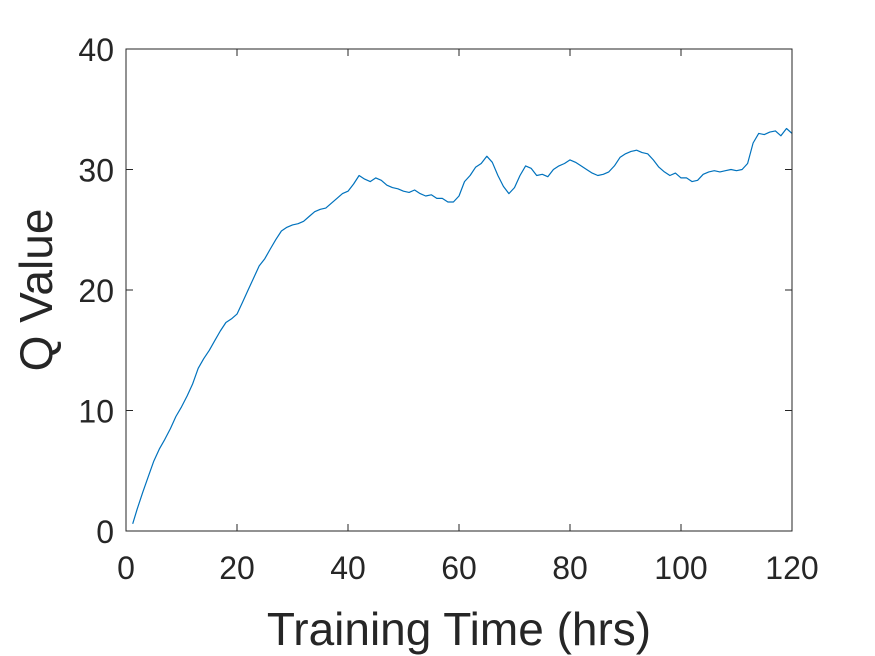 This screenshot has width=875, height=656. Describe the element at coordinates (96, 171) in the screenshot. I see `y-tick-label: 30` at that location.